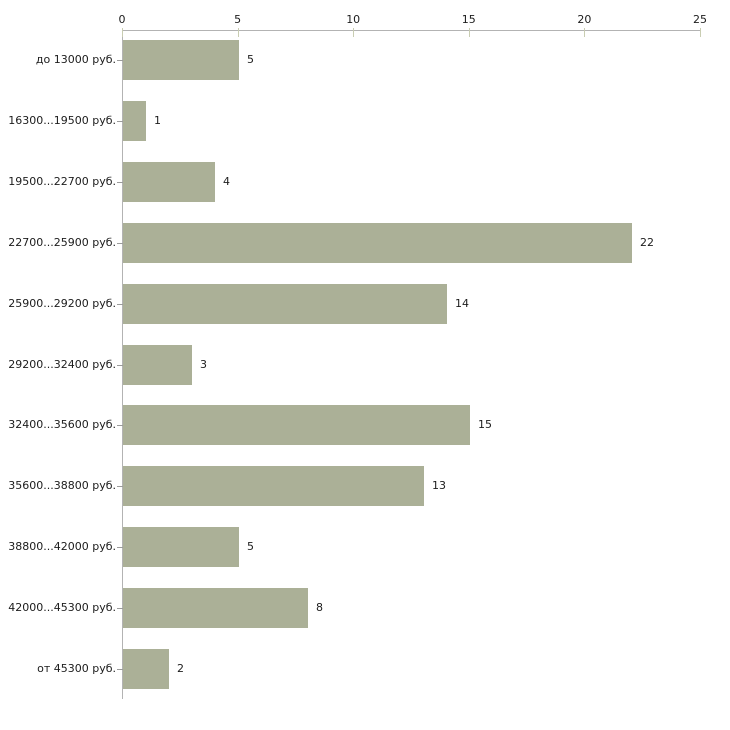 This screenshot has width=730, height=730. What do you see at coordinates (62, 486) in the screenshot?
I see `category-label: 35600...38800 руб.` at bounding box center [62, 486].